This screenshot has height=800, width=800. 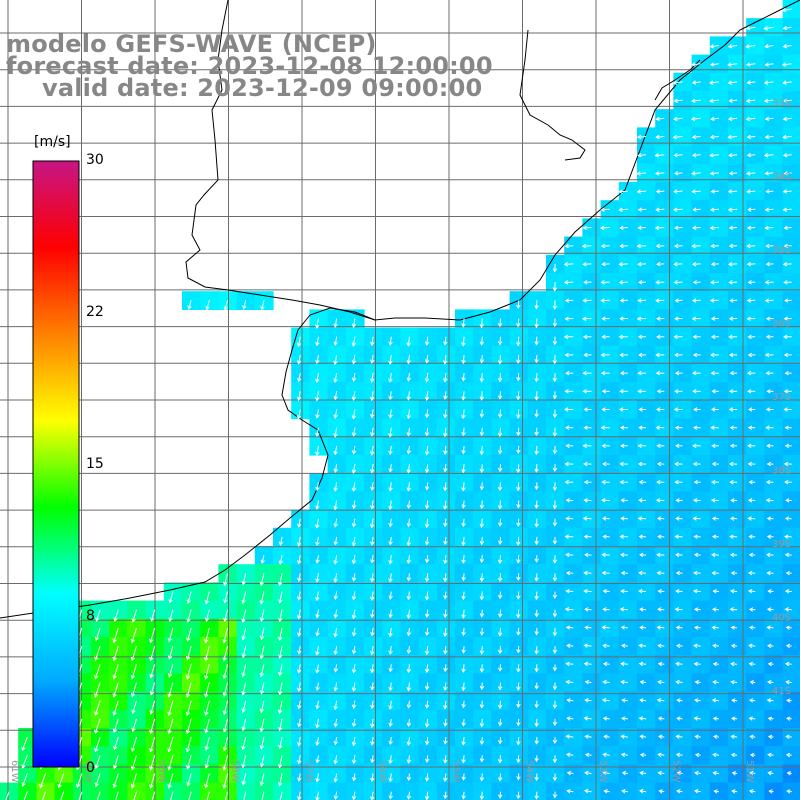 I want to click on longitude-label: 57W, so click(x=308, y=771).